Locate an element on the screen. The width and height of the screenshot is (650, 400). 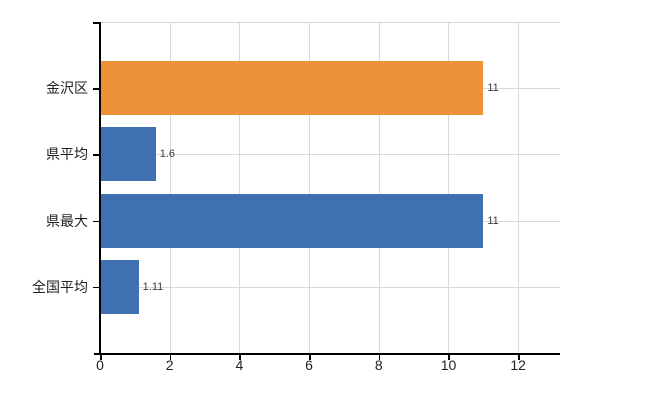
x-axis-tick-label: 2 is located at coordinates (169, 365).